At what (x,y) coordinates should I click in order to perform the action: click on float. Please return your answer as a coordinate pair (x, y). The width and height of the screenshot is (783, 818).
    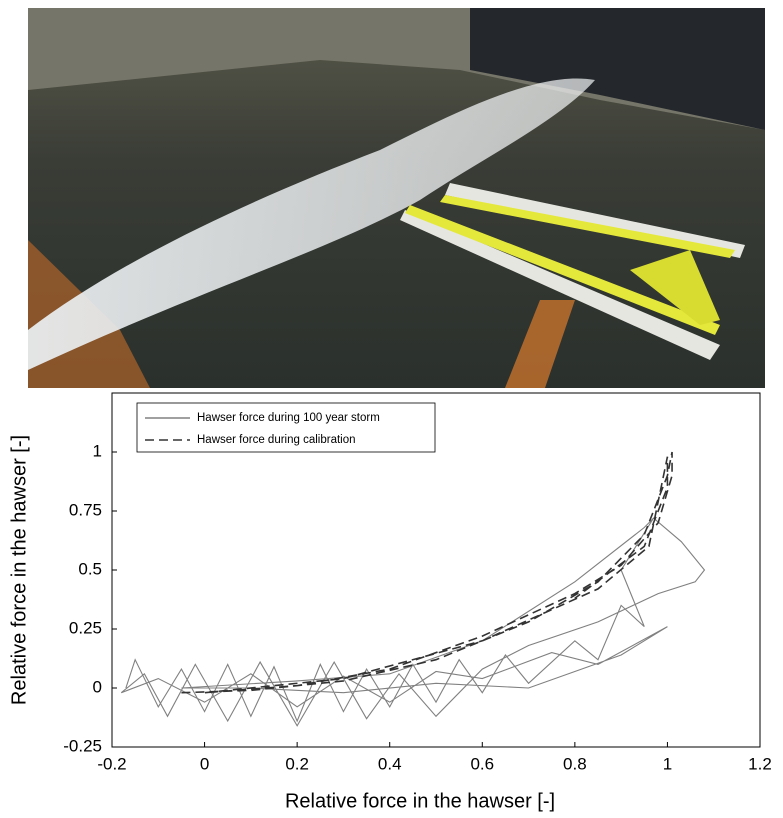
    Looking at the image, I should click on (560, 285).